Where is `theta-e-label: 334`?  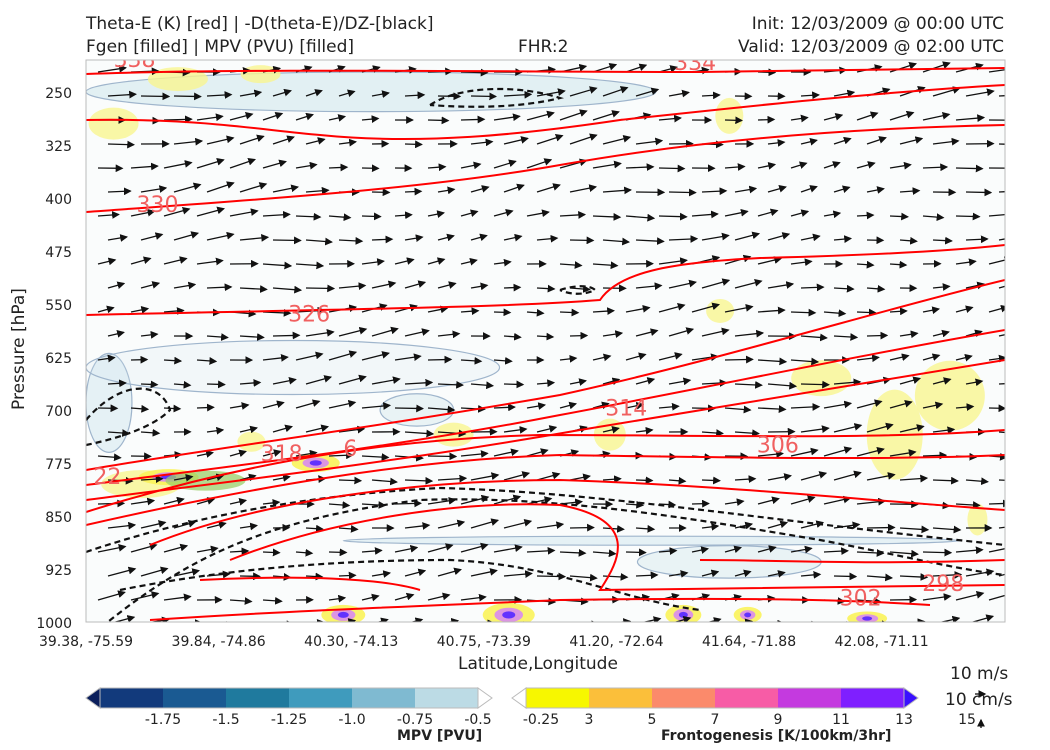 theta-e-label: 334 is located at coordinates (695, 63).